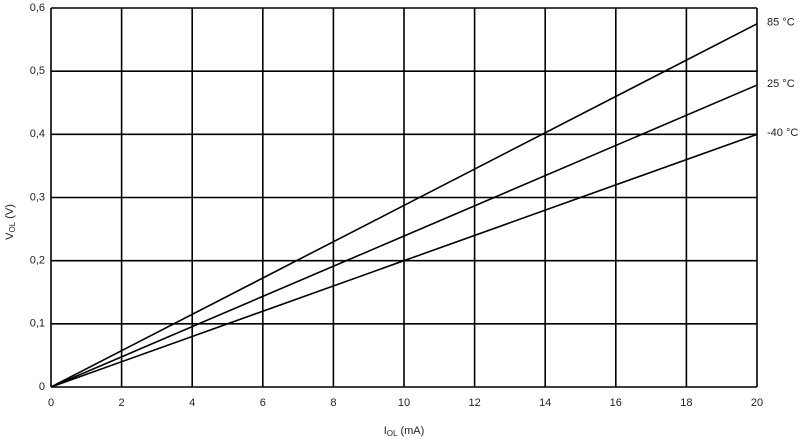  Describe the element at coordinates (42, 387) in the screenshot. I see `y-tick-label: 0` at that location.